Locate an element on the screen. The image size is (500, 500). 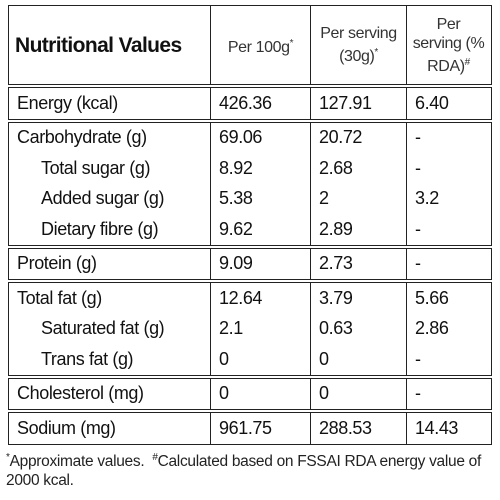
cell-value: 3.79 is located at coordinates (358, 298).